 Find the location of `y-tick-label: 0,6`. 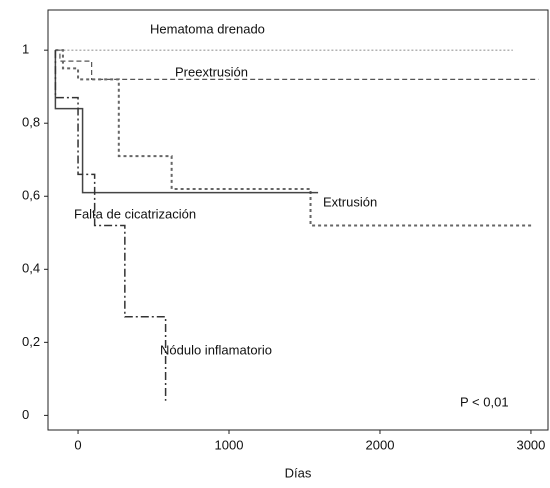

y-tick-label: 0,6 is located at coordinates (31, 195).